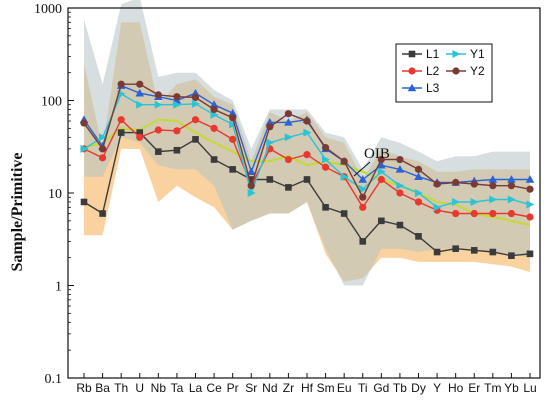 Image resolution: width=550 pixels, height=401 pixels. I want to click on point-Y2-Zr, so click(288, 114).